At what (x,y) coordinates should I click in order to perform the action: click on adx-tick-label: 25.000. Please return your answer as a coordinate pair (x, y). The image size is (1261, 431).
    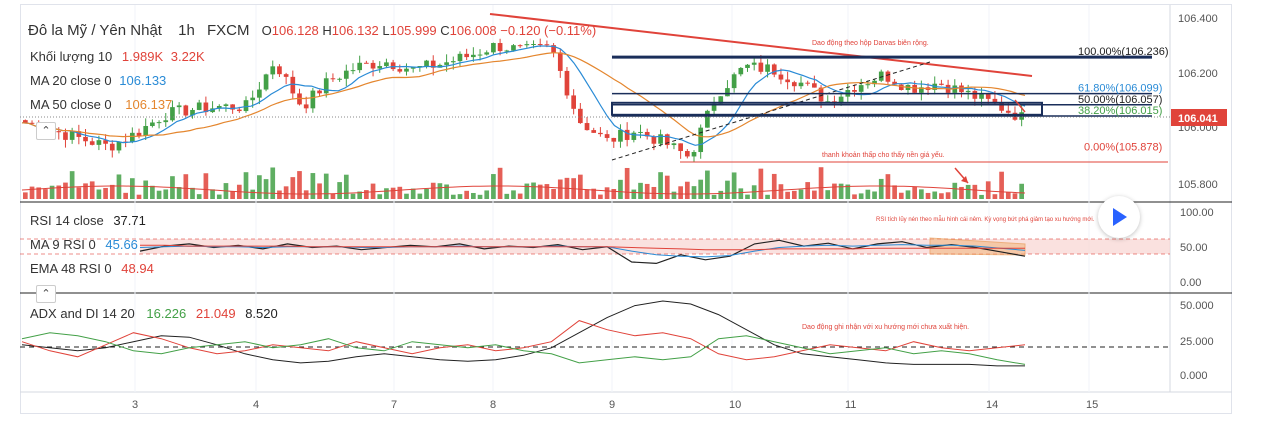
    Looking at the image, I should click on (1197, 342).